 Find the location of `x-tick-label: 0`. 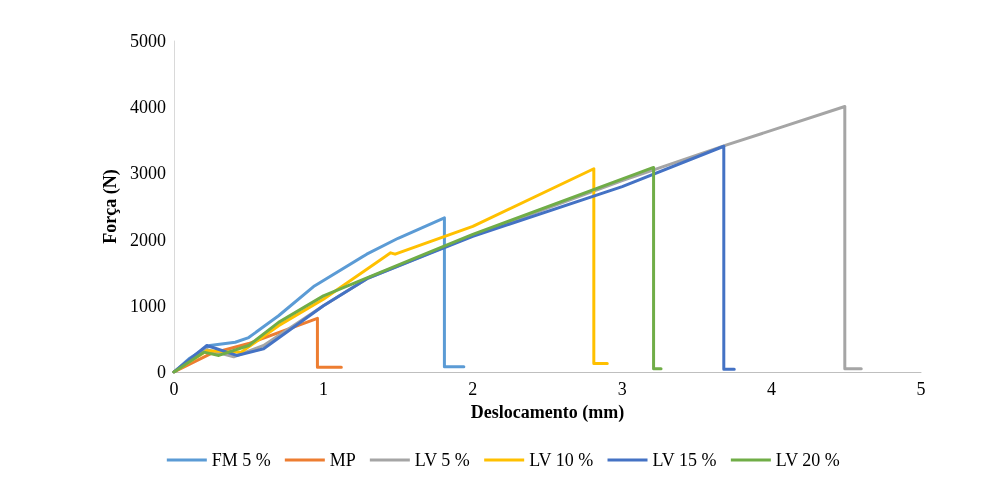

x-tick-label: 0 is located at coordinates (174, 389).